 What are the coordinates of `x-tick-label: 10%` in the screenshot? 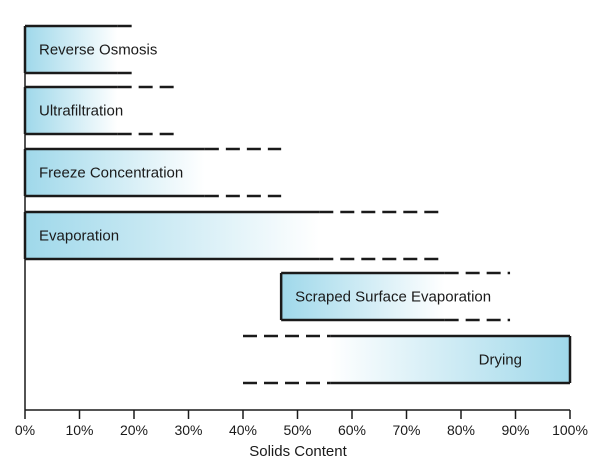 It's located at (79, 430).